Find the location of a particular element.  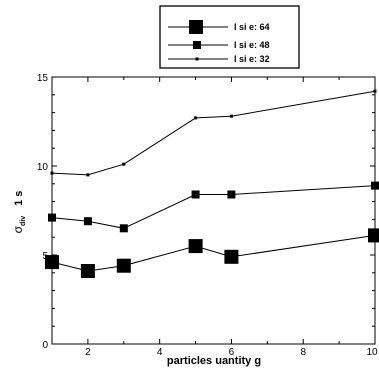

y-axis-symbol: σ is located at coordinates (18, 229).